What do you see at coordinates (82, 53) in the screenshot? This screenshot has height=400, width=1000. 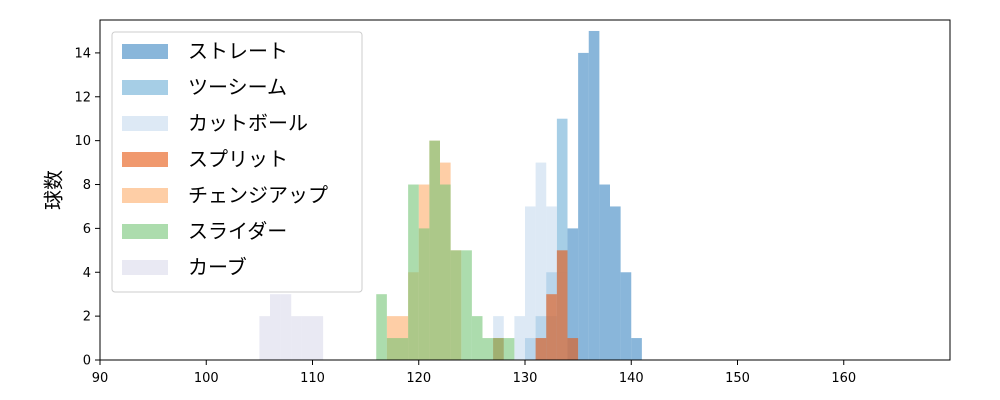 I see `y-tick-label: 14` at bounding box center [82, 53].